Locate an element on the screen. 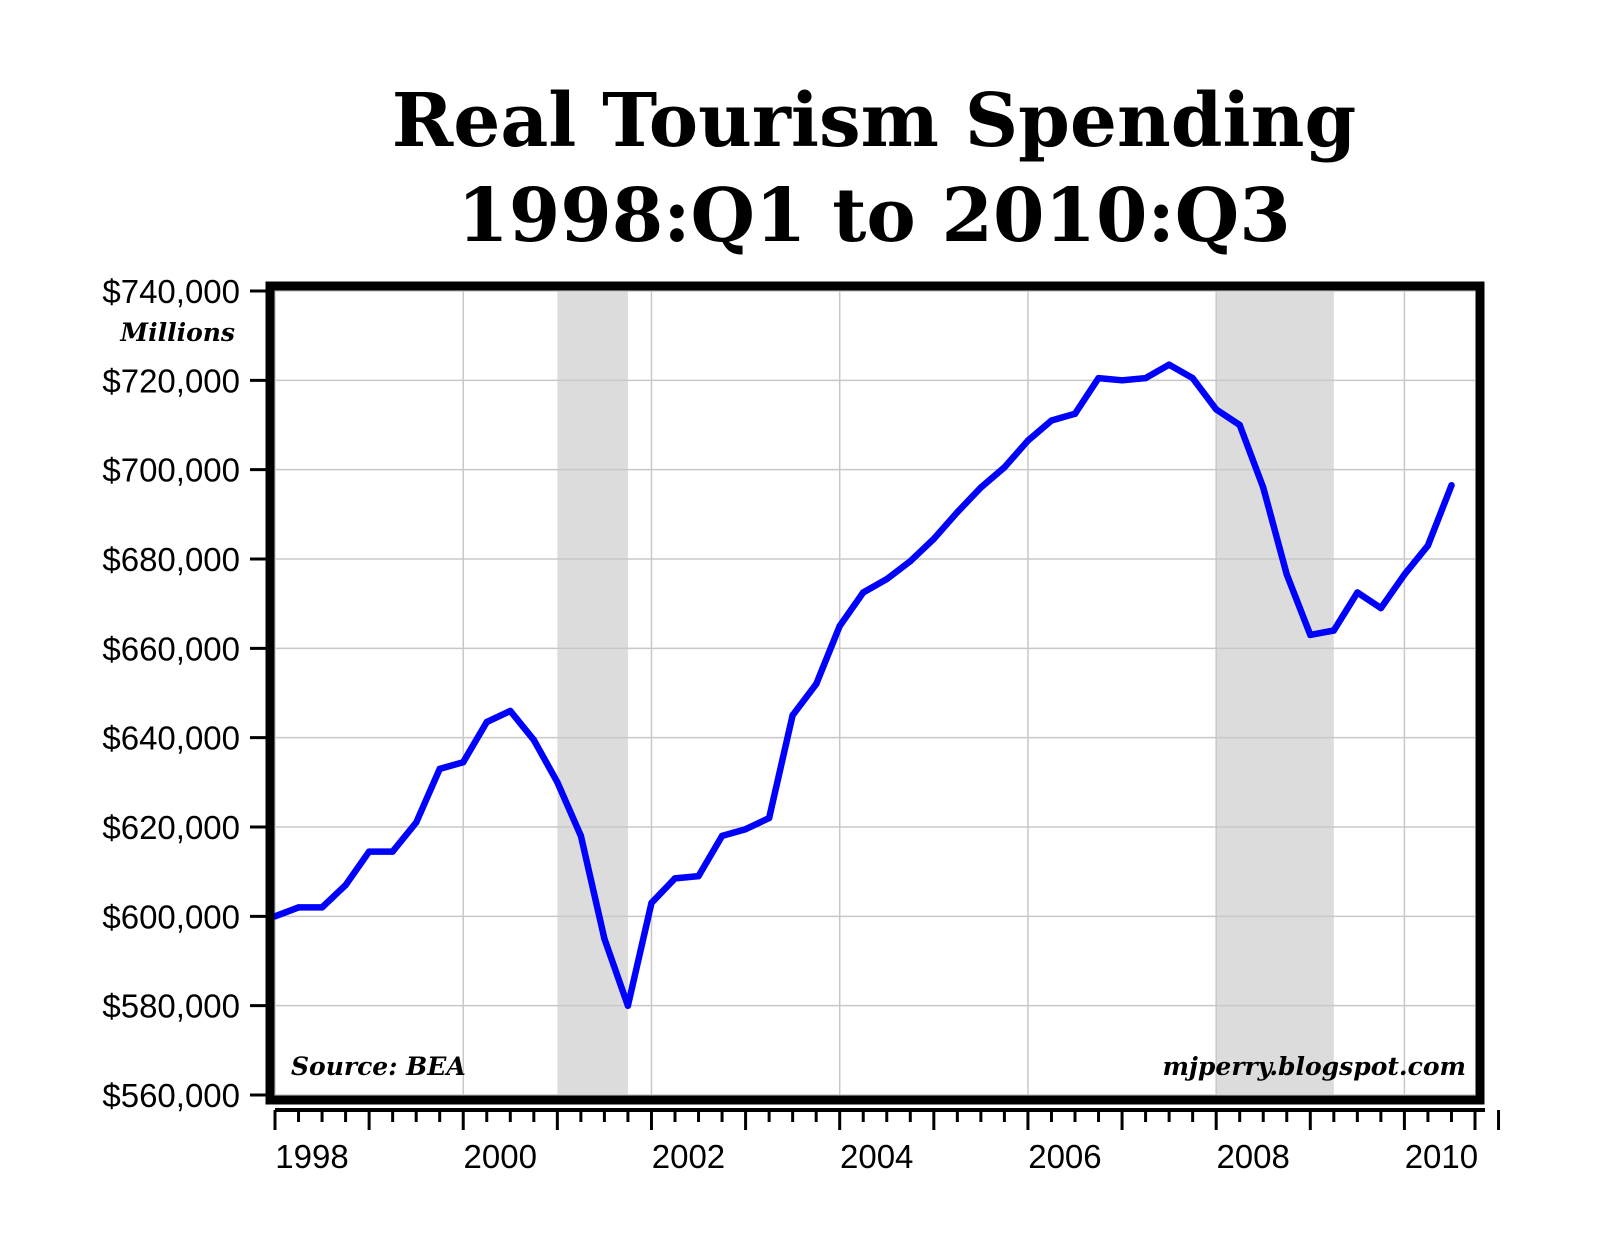 This screenshot has width=1600, height=1235. y-tick-label: $560,000 is located at coordinates (171, 1095).